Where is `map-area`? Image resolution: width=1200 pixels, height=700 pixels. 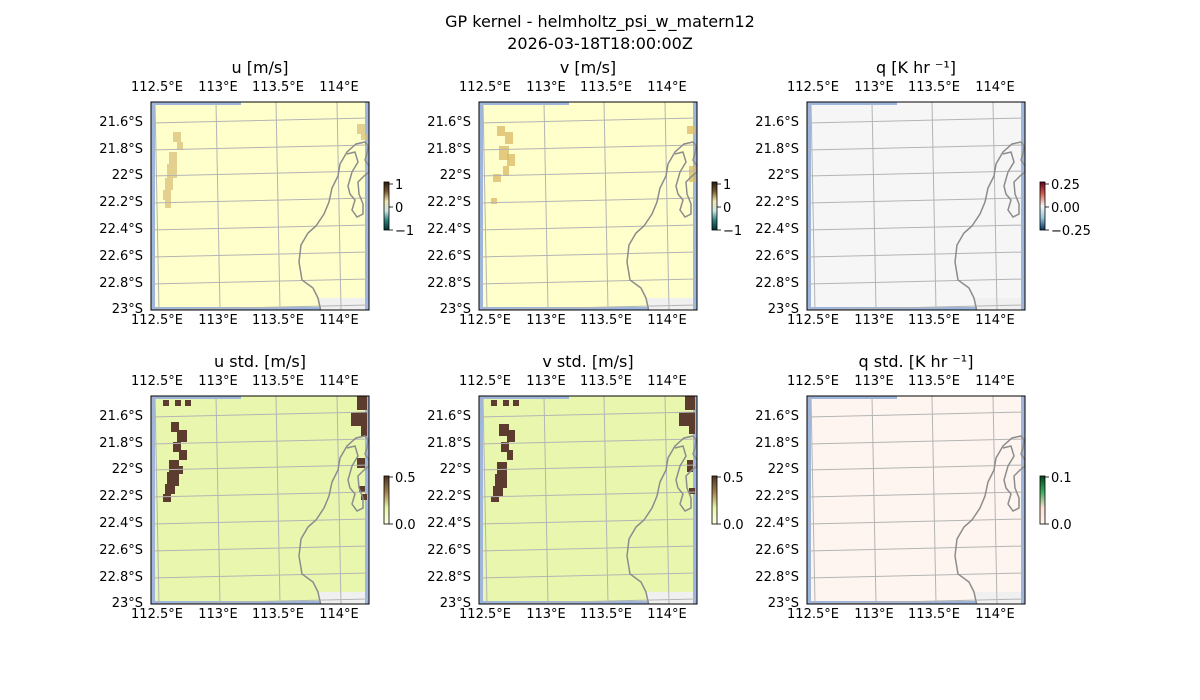 map-area is located at coordinates (260, 206).